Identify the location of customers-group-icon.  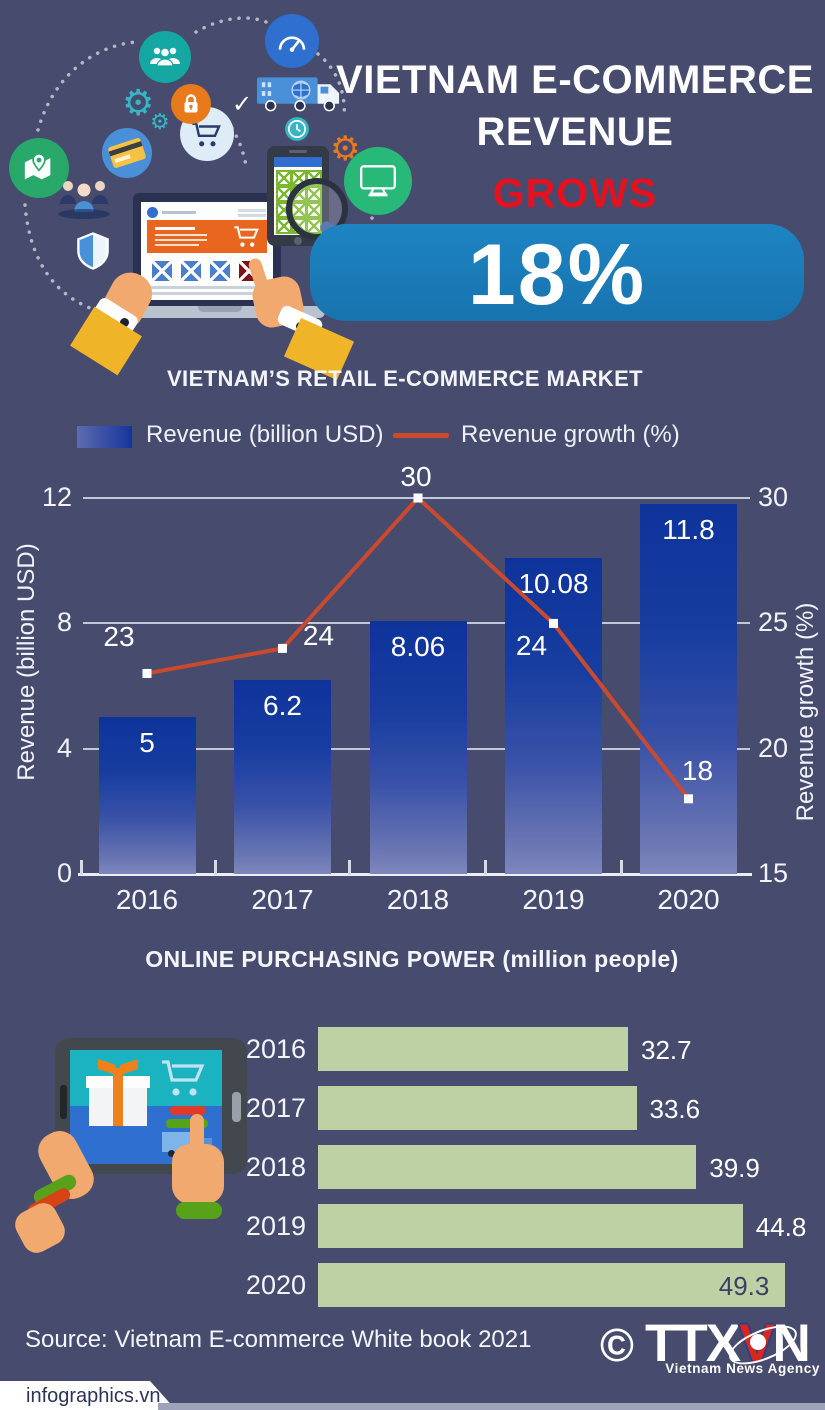
(165, 57).